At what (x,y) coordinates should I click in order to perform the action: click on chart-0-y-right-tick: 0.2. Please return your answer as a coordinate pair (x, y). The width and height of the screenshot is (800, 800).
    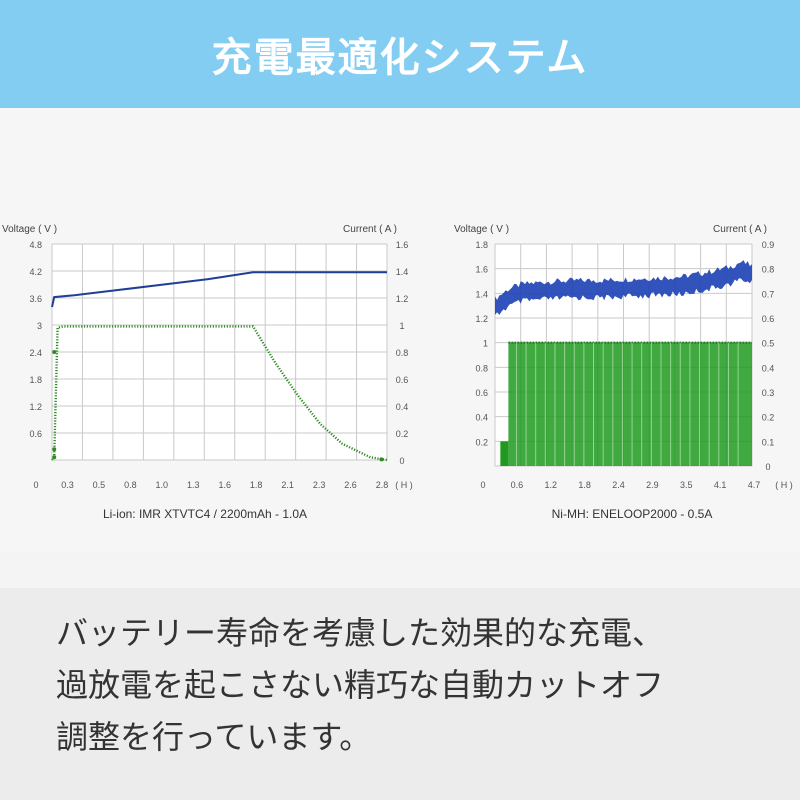
    Looking at the image, I should click on (402, 434).